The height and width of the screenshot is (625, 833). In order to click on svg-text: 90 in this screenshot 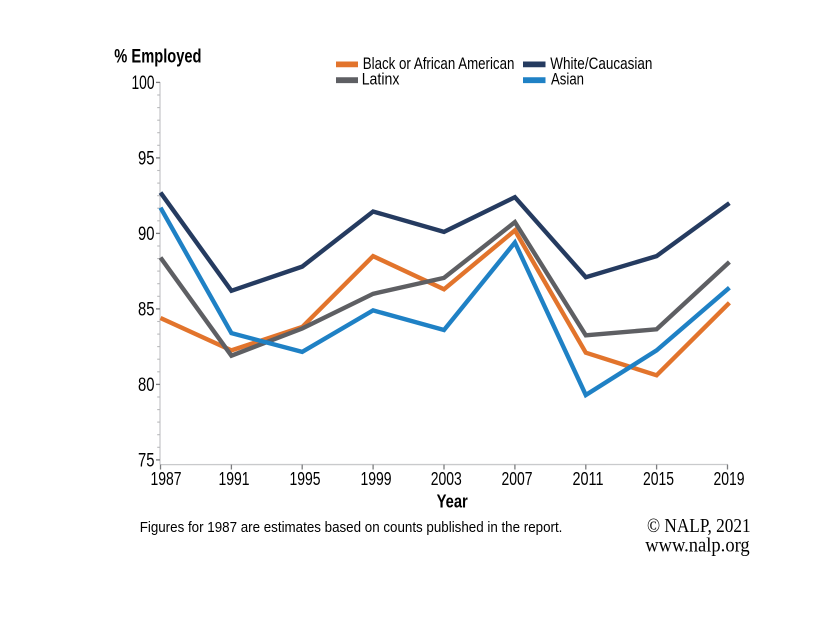, I will do `click(146, 234)`.